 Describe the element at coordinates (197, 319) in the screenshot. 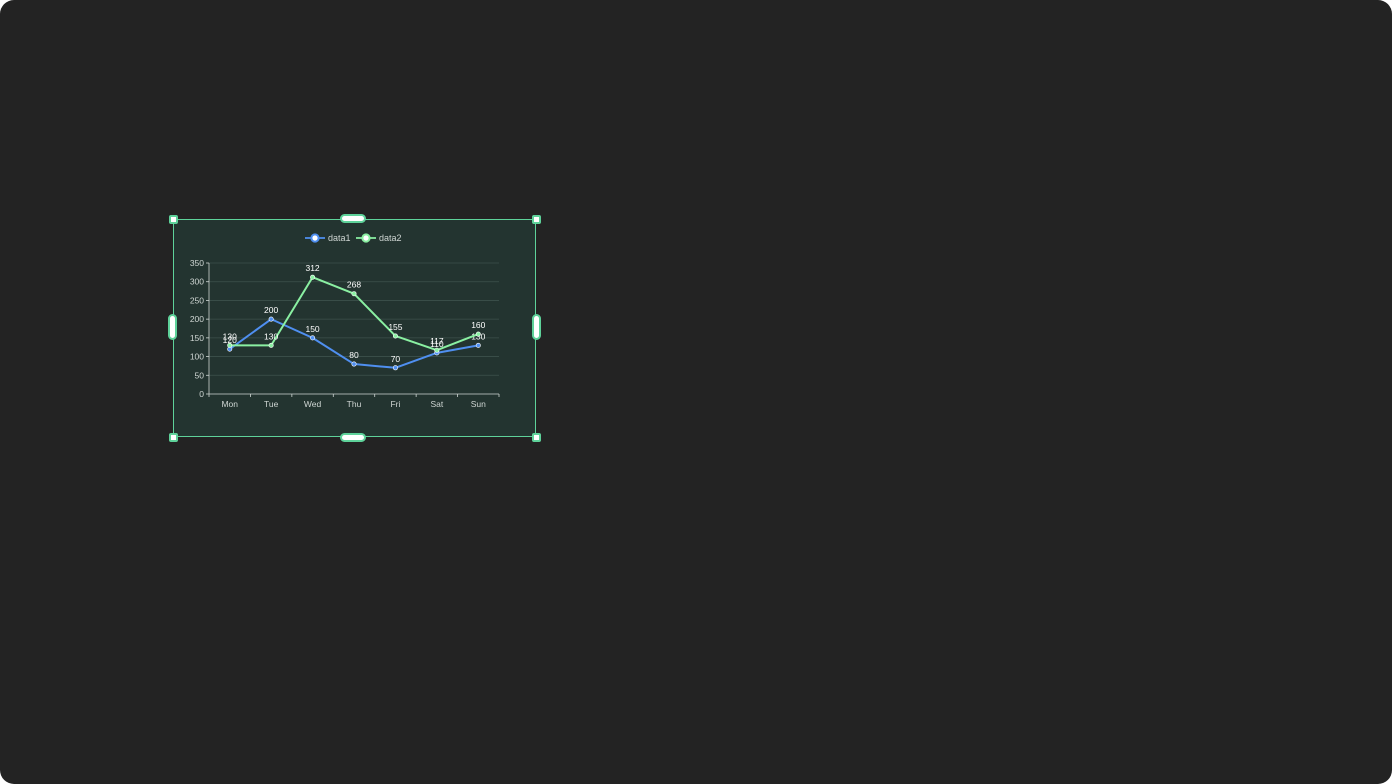

I see `y-tick-label: 200` at that location.